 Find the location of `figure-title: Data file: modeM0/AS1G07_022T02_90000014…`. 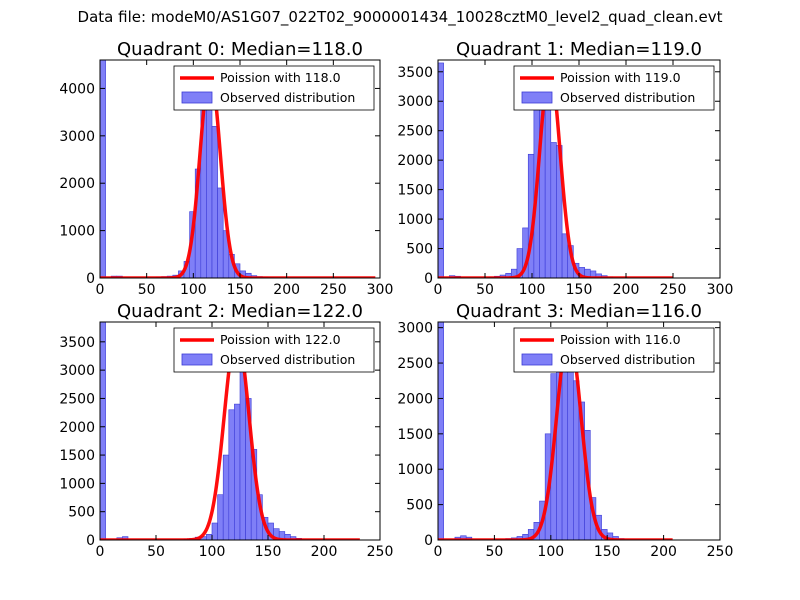

figure-title: Data file: modeM0/AS1G07_022T02_90000014… is located at coordinates (400, 17).